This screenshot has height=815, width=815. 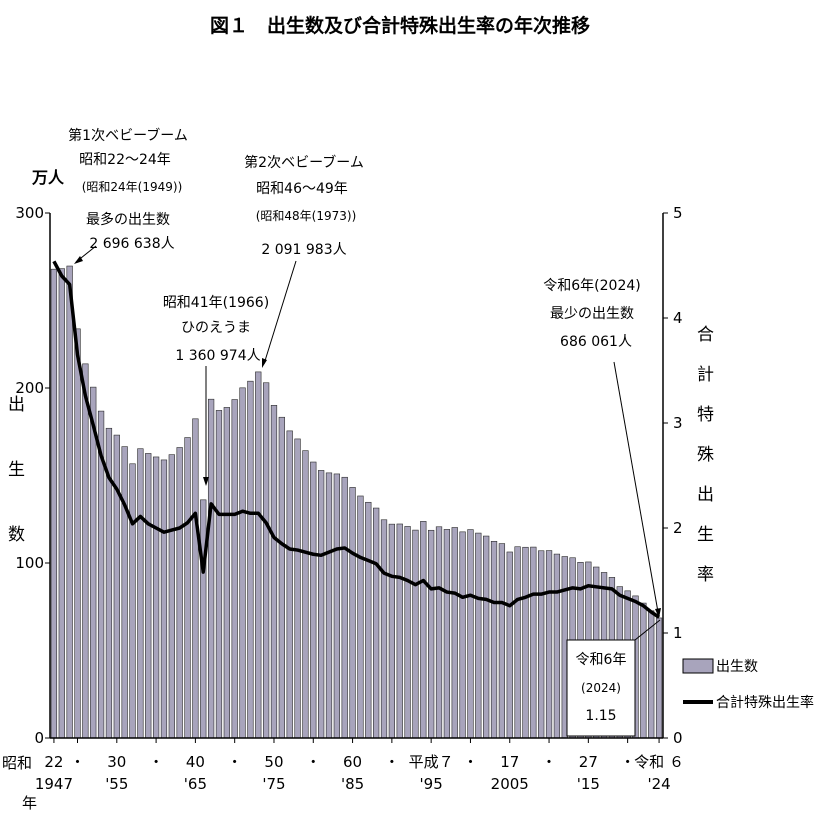 What do you see at coordinates (206, 481) in the screenshot?
I see `annotation-hinoeuma-arrowhead` at bounding box center [206, 481].